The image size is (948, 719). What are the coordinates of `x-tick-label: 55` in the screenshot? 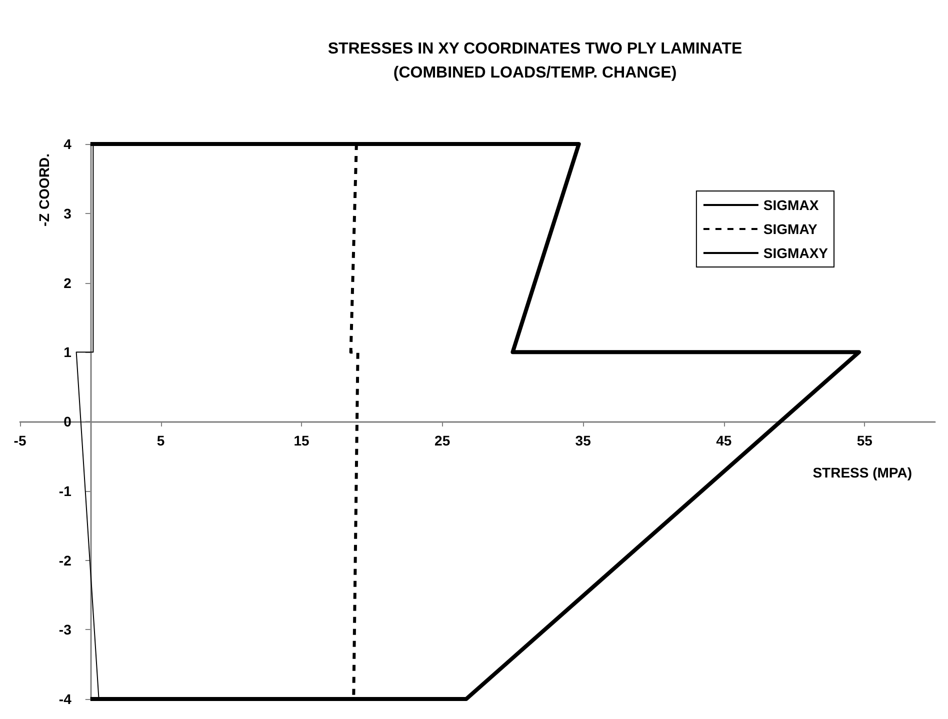 It's located at (864, 440).